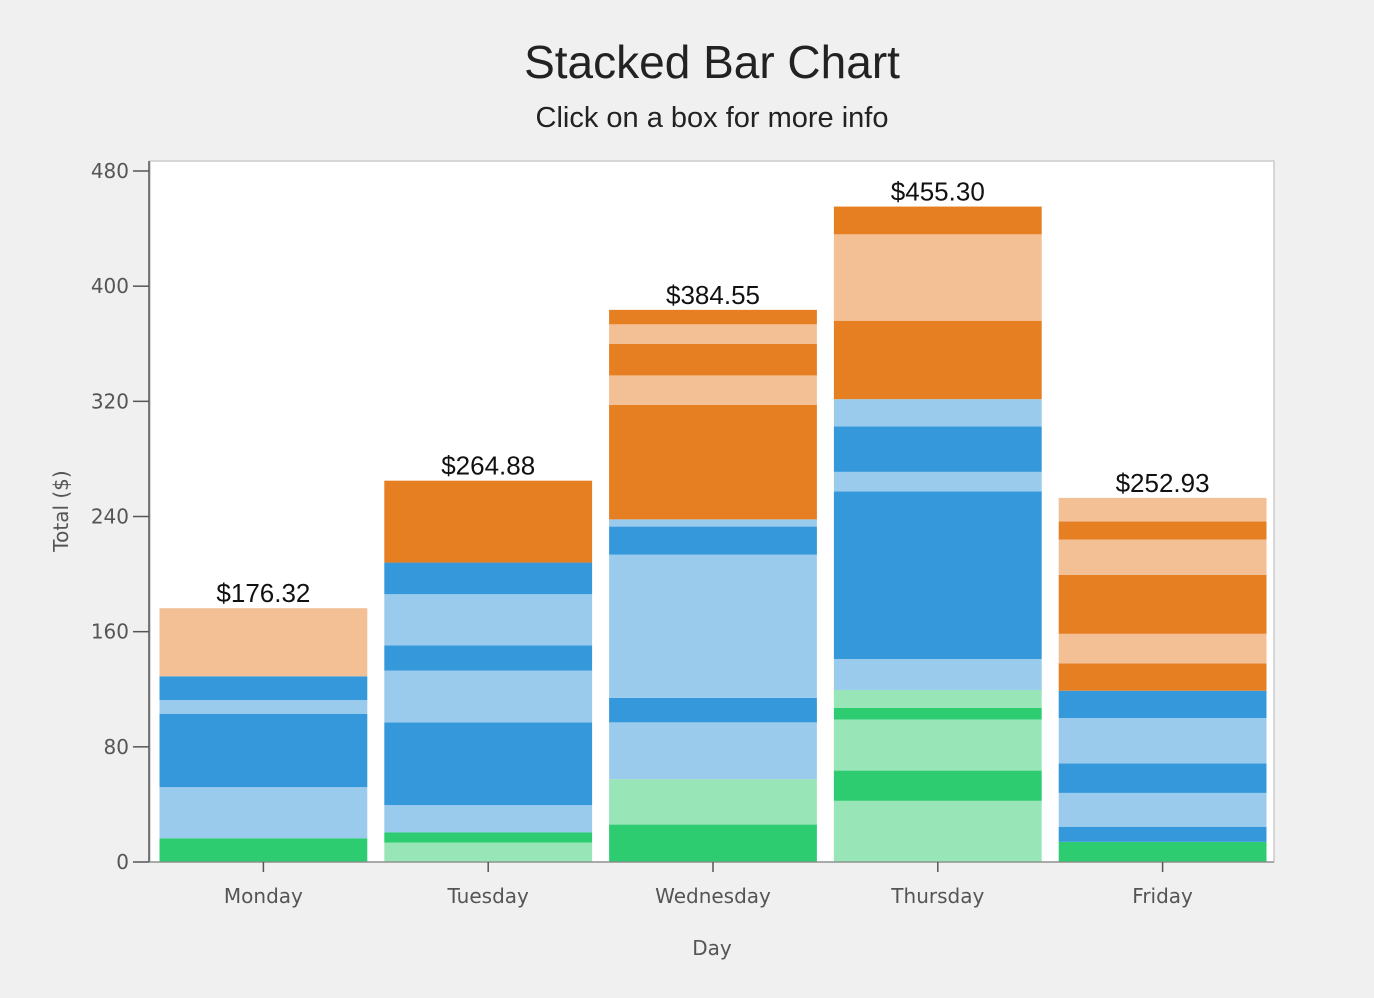 This screenshot has width=1374, height=998. Describe the element at coordinates (1163, 483) in the screenshot. I see `bar-total-label: $252.93` at that location.